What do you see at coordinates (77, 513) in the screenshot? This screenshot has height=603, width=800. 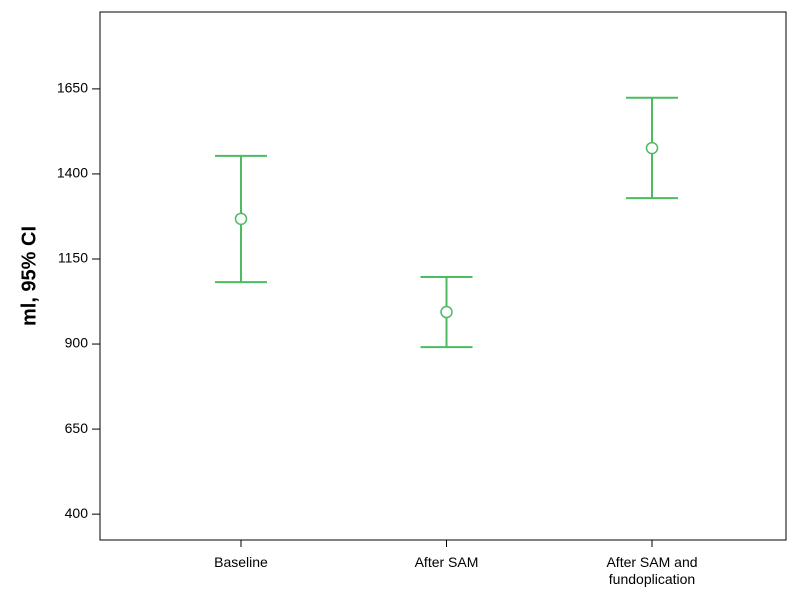 I see `y-tick-label: 400` at bounding box center [77, 513].